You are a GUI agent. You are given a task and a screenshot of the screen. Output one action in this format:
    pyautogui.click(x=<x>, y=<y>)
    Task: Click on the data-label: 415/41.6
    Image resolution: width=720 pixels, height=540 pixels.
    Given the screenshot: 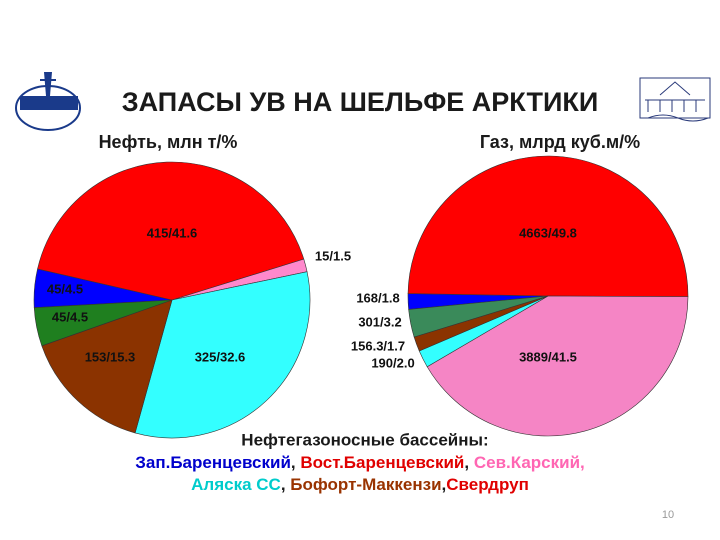 What is the action you would take?
    pyautogui.click(x=172, y=232)
    